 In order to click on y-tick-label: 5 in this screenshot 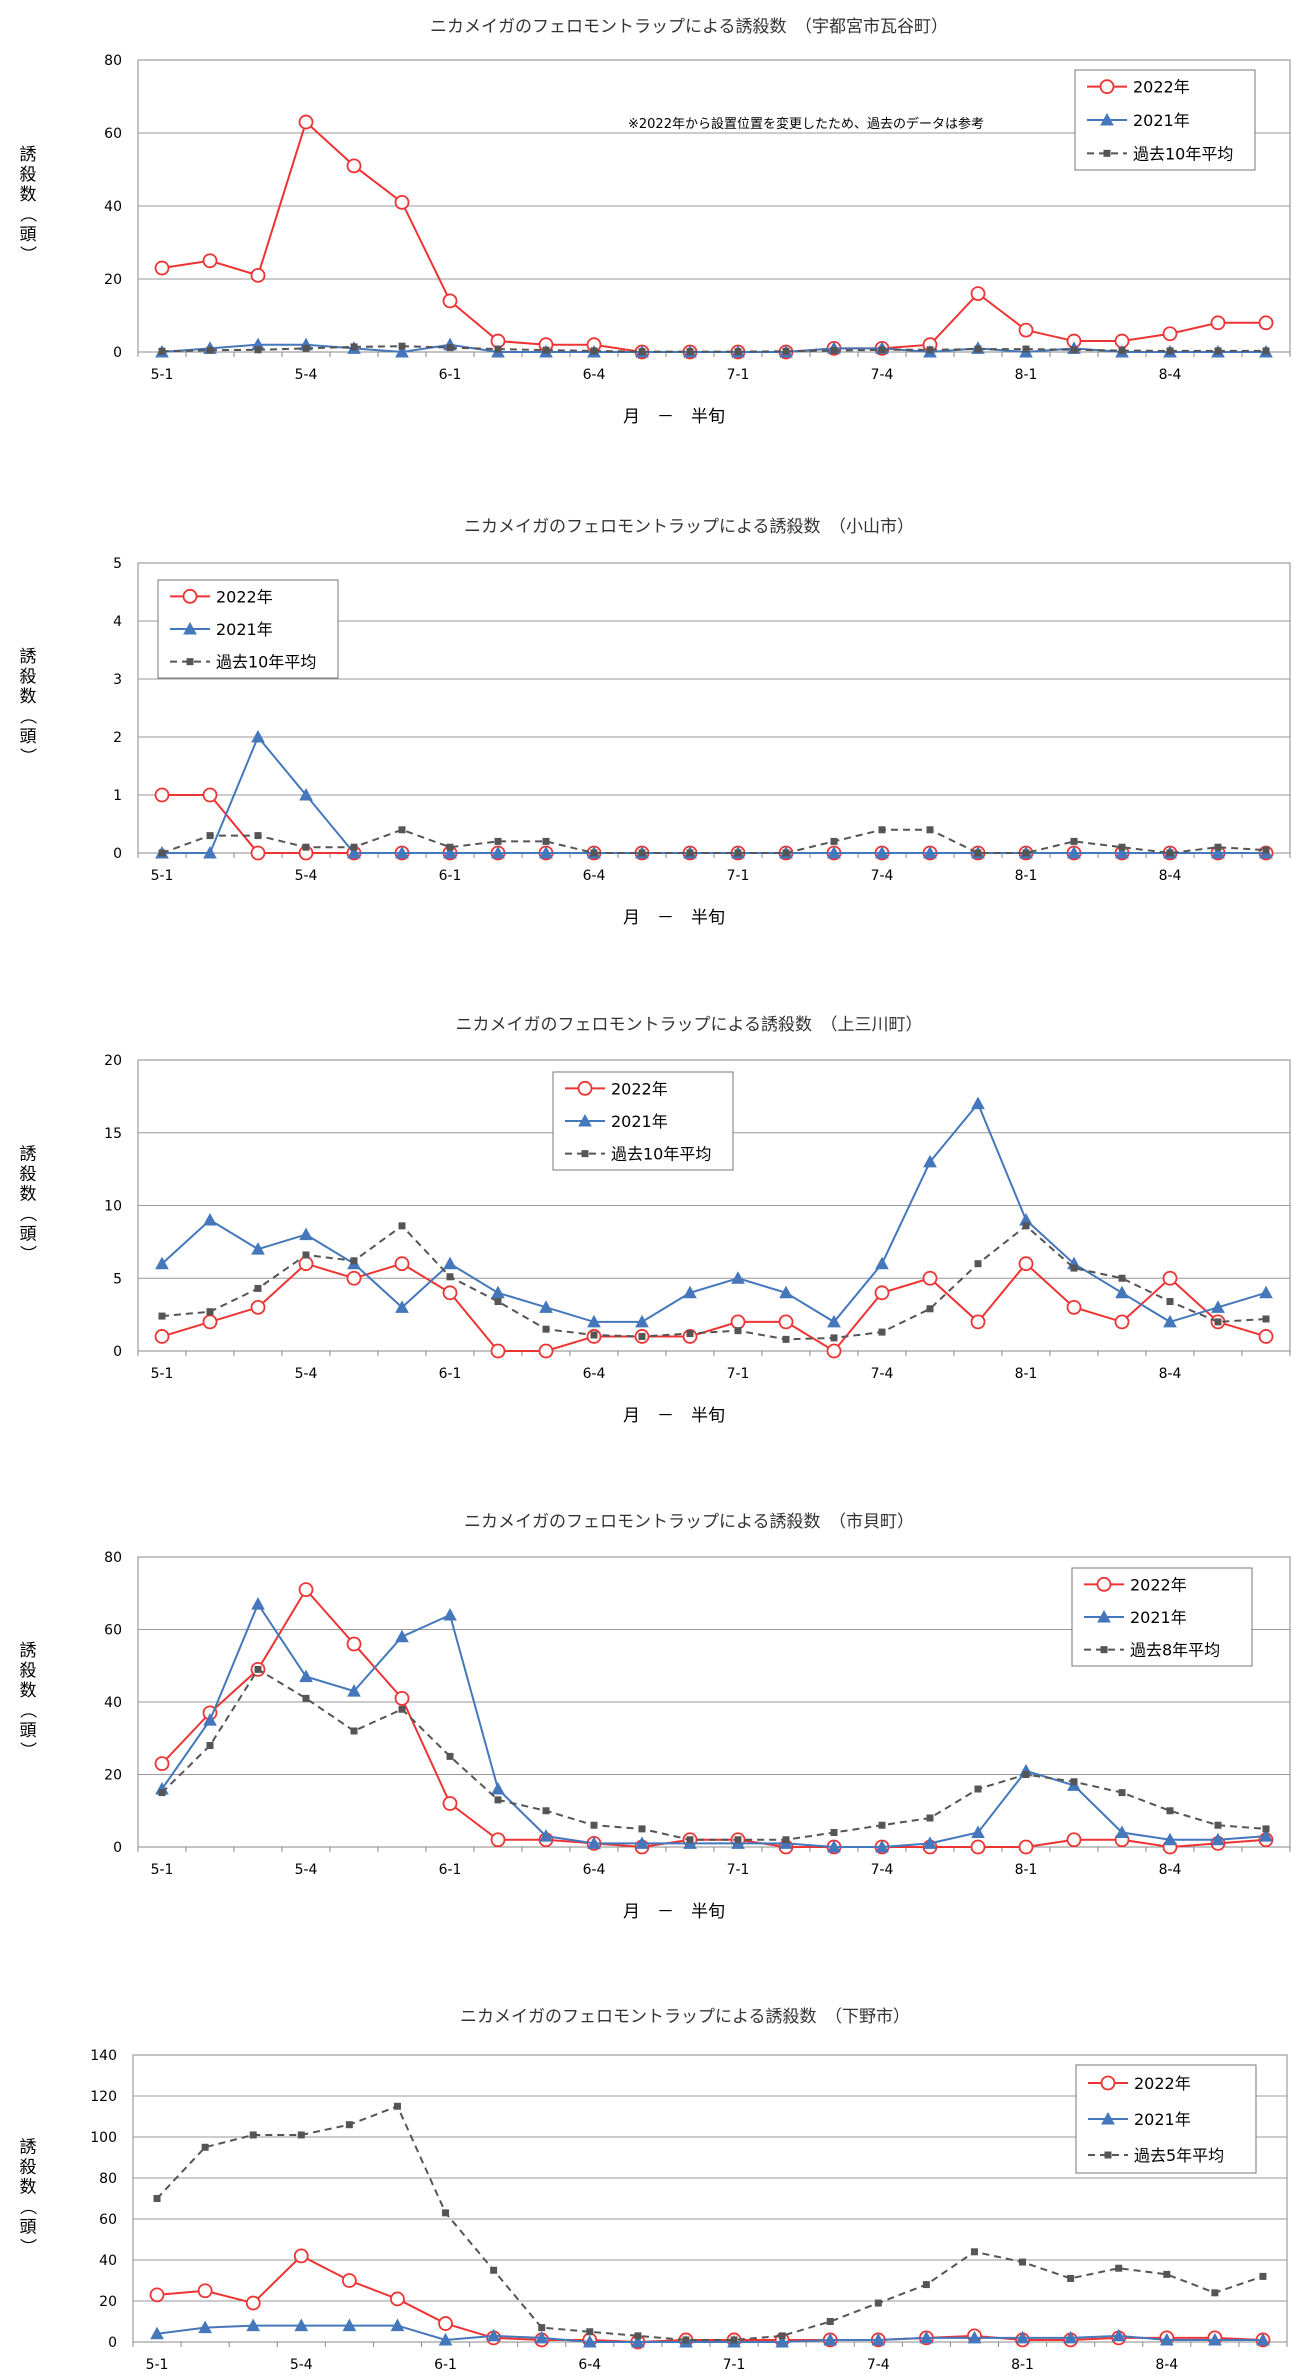, I will do `click(117, 564)`.